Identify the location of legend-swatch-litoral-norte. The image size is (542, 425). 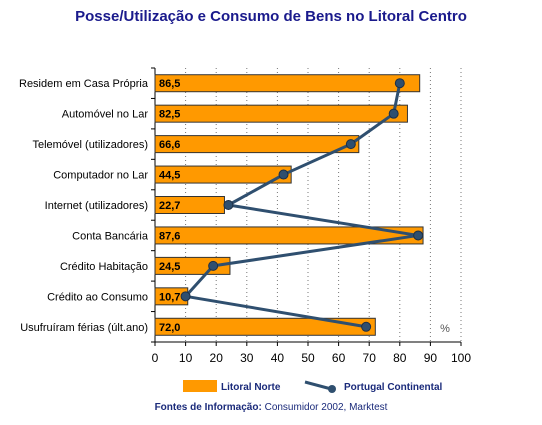
(200, 386).